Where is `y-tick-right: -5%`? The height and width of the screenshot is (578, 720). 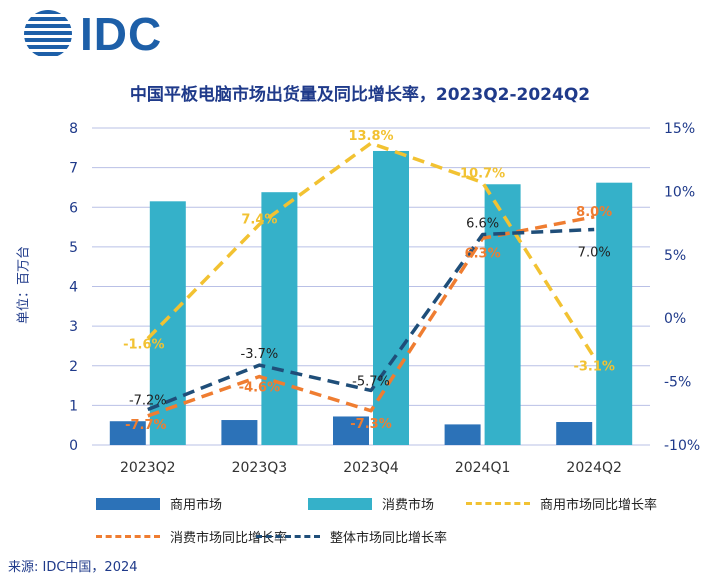 y-tick-right: -5% is located at coordinates (677, 383).